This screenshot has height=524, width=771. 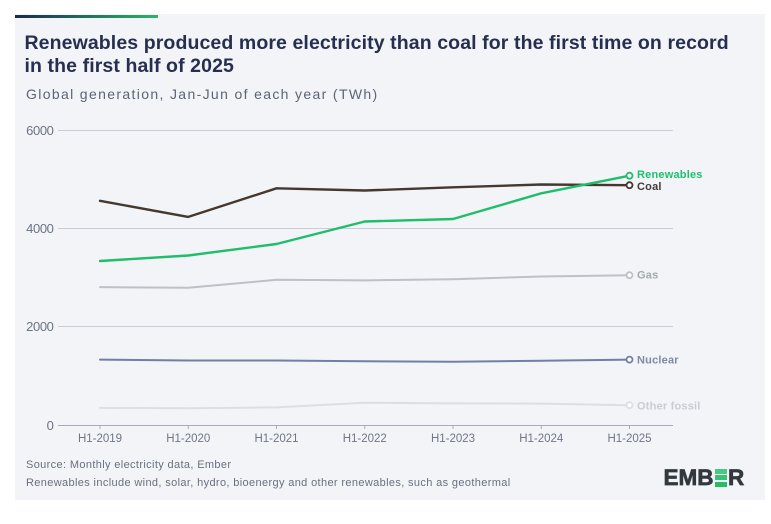 What do you see at coordinates (670, 175) in the screenshot?
I see `svg-text: Renewables` at bounding box center [670, 175].